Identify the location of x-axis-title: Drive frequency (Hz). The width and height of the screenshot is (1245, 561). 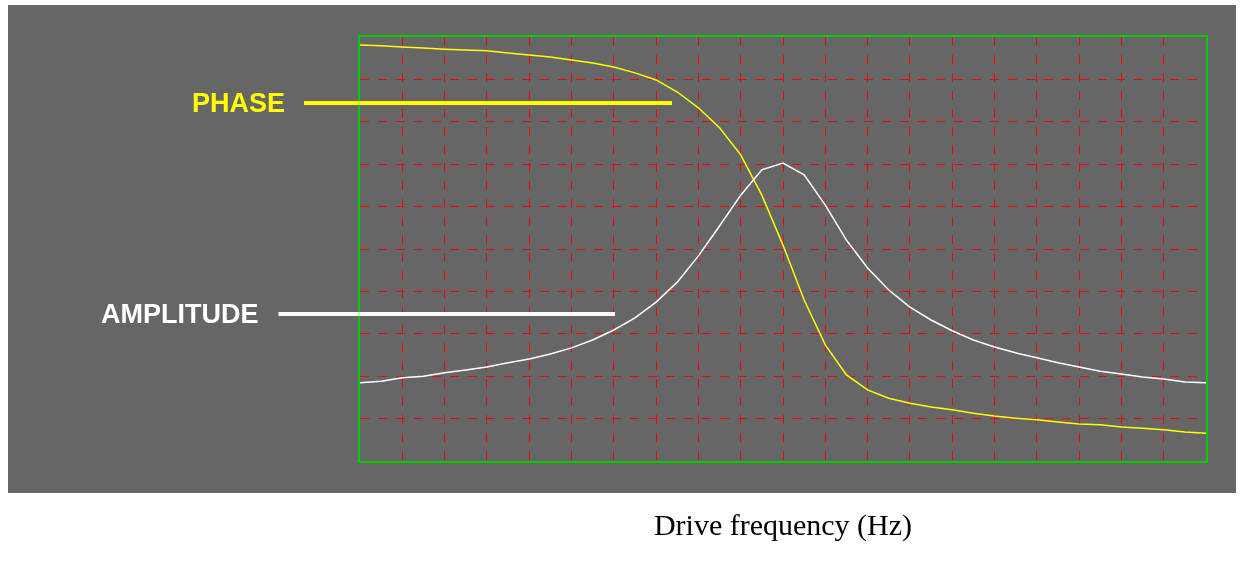
(783, 525).